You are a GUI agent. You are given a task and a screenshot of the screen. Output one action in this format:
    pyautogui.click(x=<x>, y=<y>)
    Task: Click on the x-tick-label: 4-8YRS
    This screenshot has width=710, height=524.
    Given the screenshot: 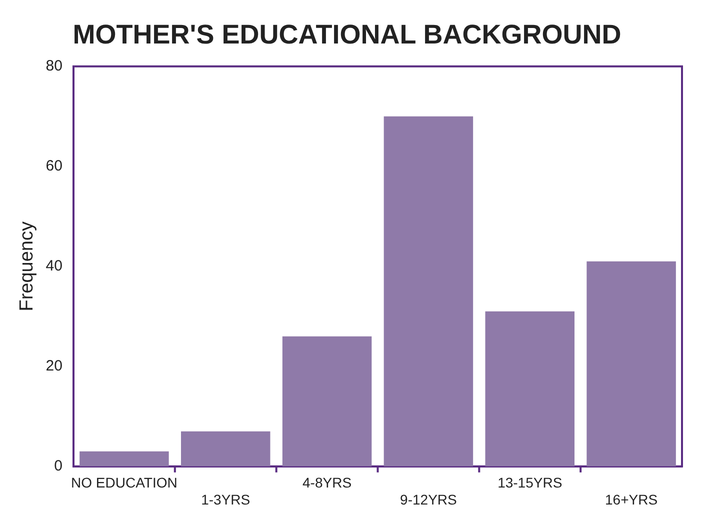 What is the action you would take?
    pyautogui.click(x=327, y=482)
    